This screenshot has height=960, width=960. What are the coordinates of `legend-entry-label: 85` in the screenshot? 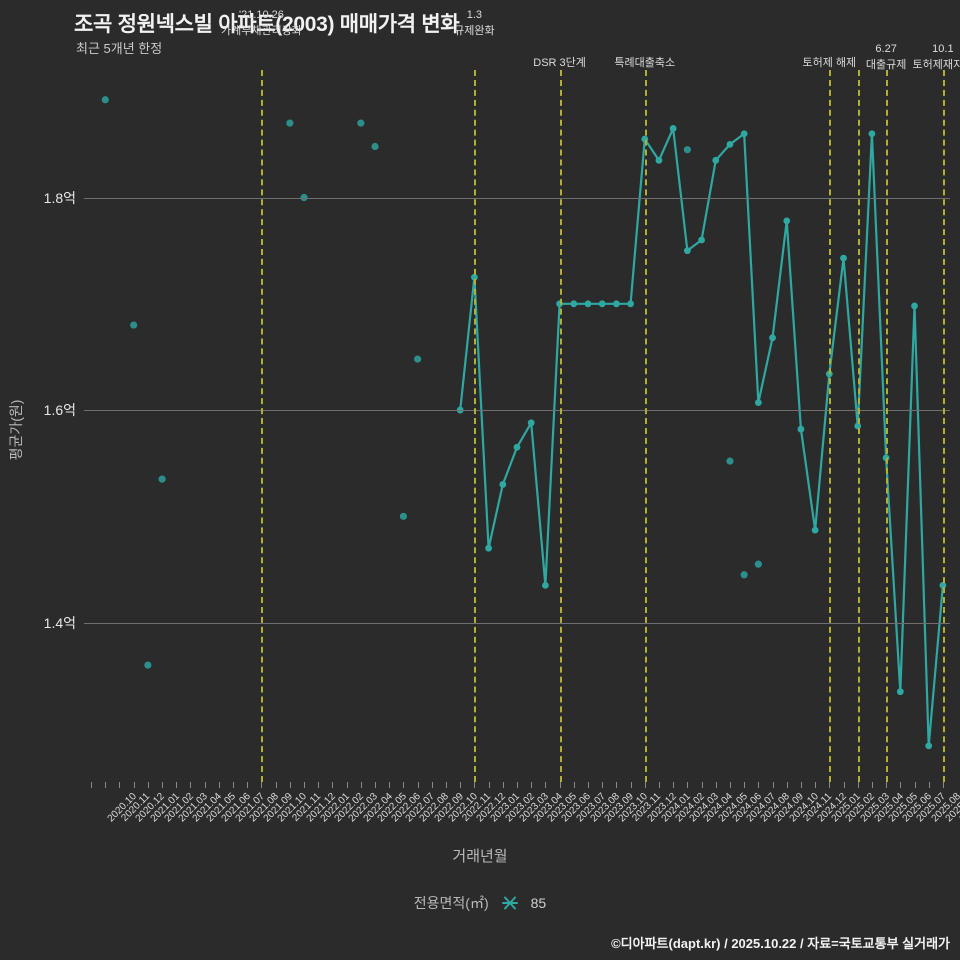 It's located at (538, 903).